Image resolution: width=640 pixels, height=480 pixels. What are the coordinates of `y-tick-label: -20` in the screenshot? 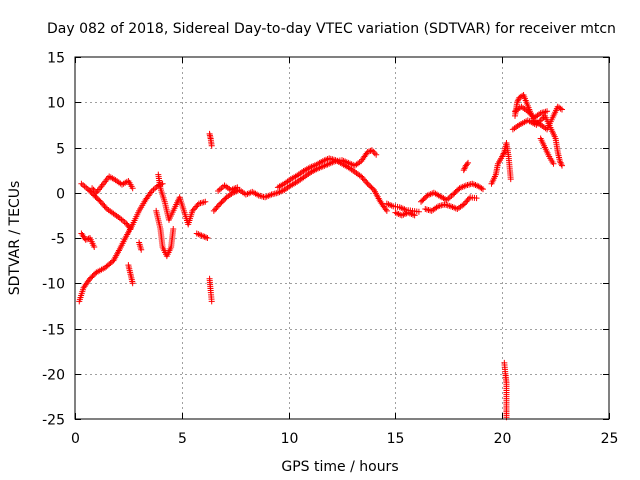 It's located at (53, 376).